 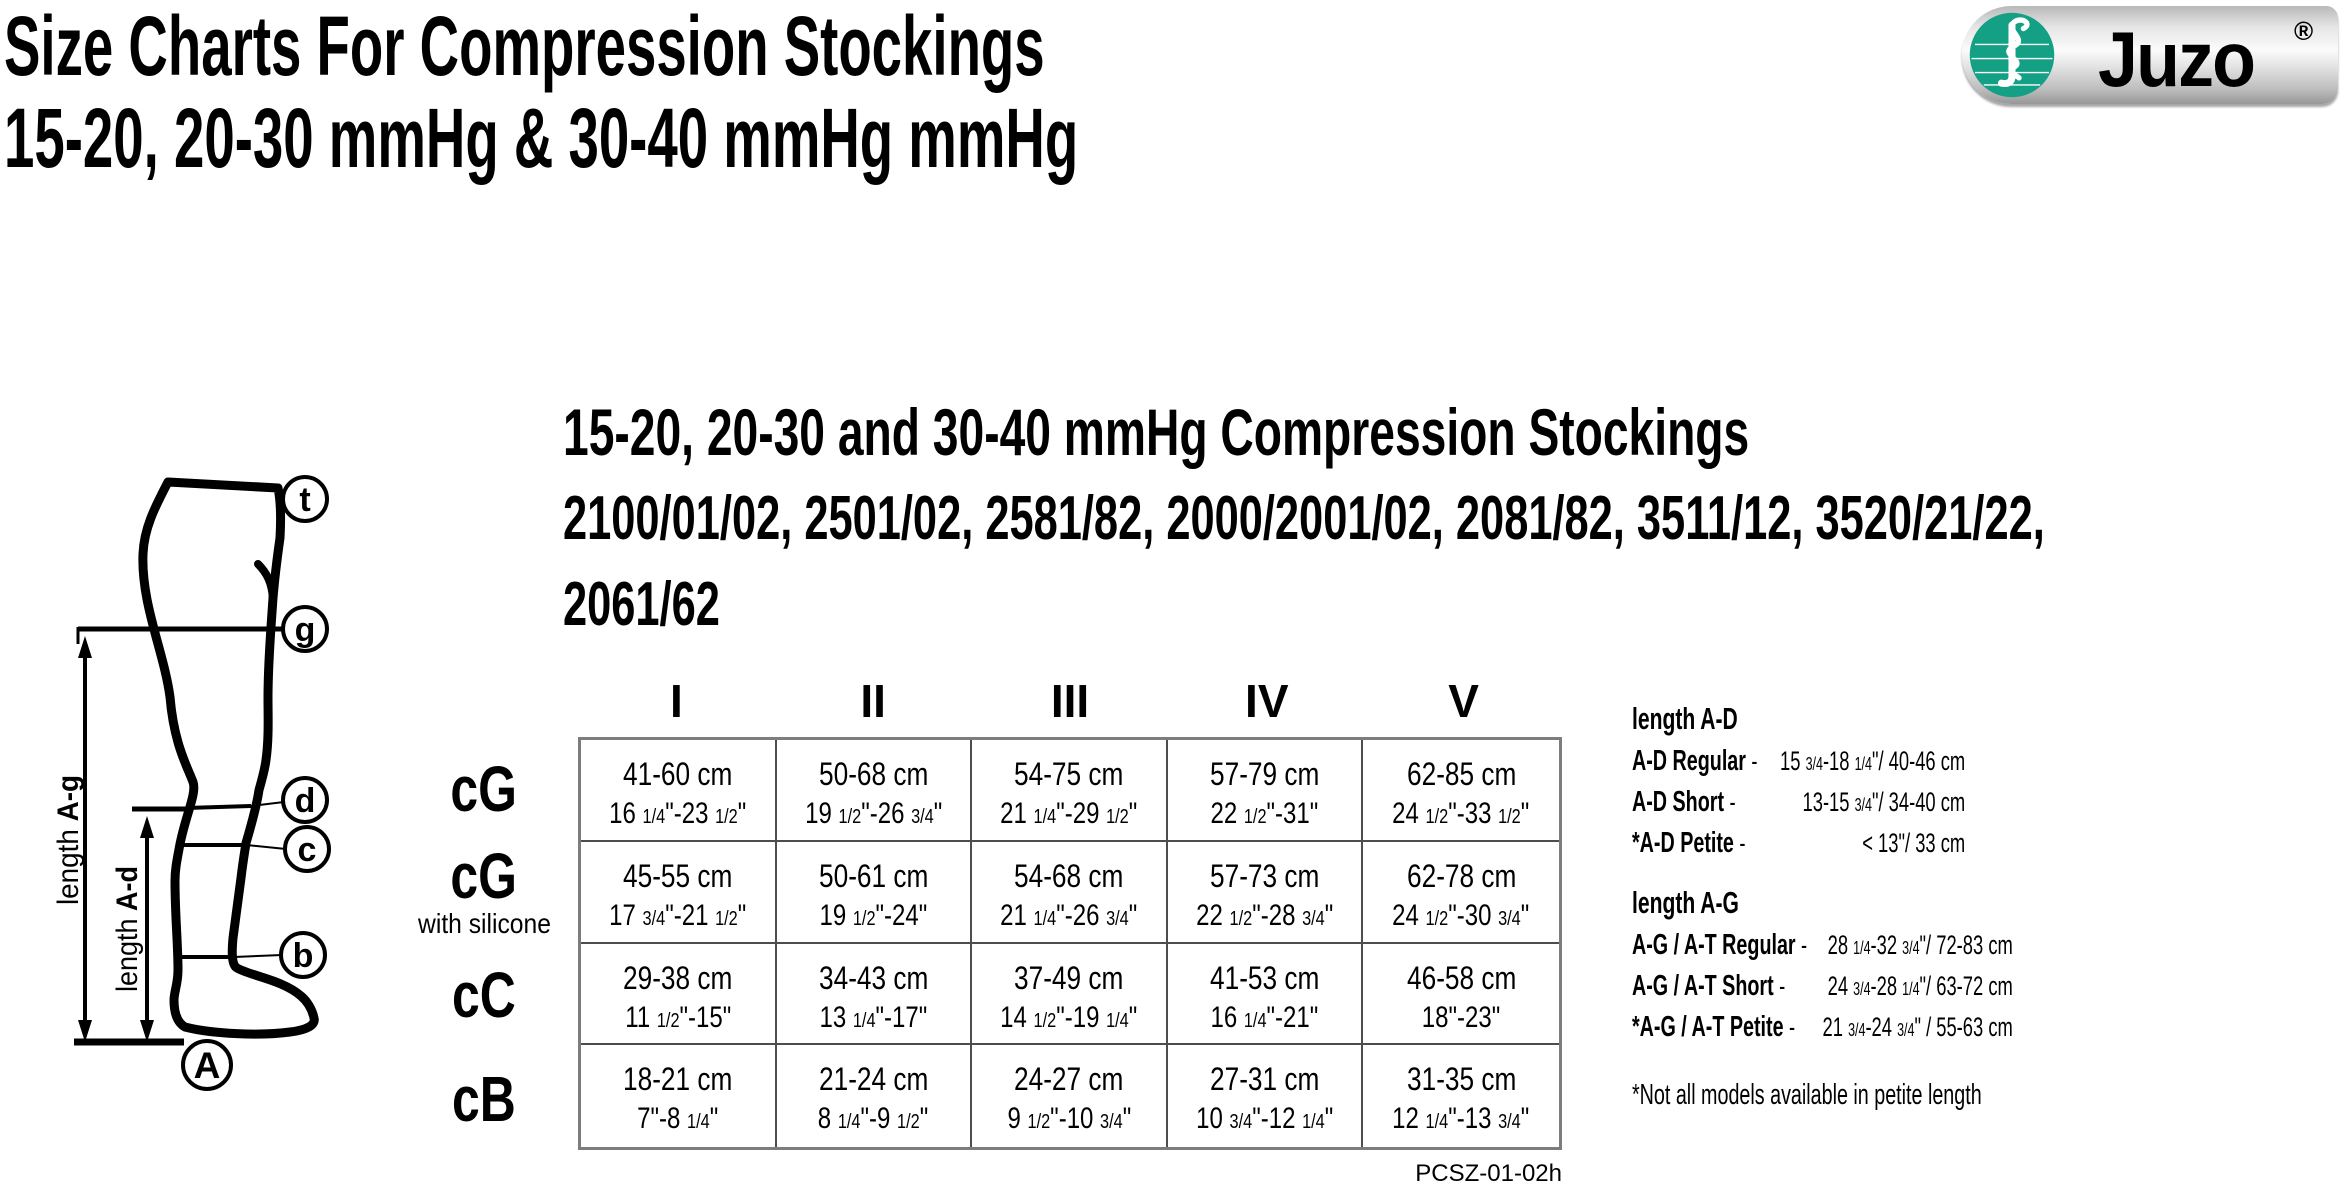 What do you see at coordinates (1463, 701) in the screenshot?
I see `column-header: V` at bounding box center [1463, 701].